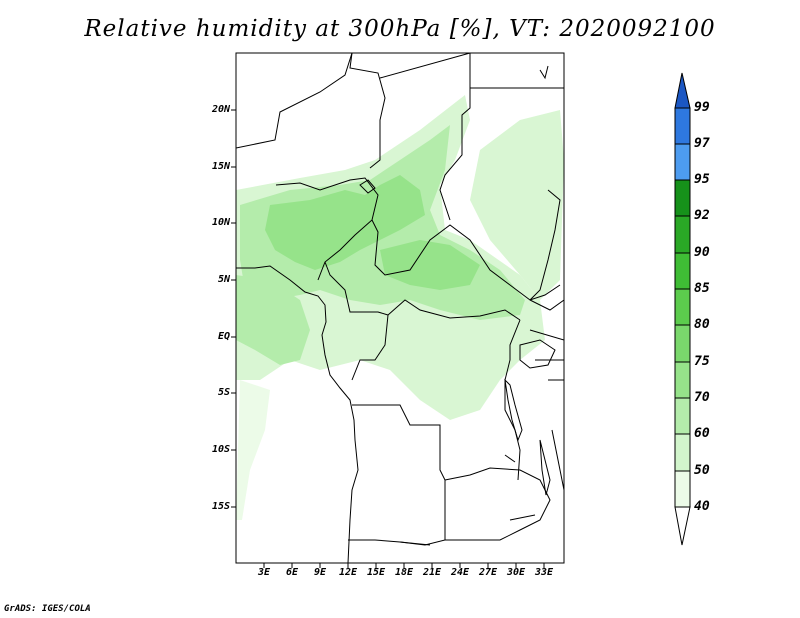 The height and width of the screenshot is (618, 800). I want to click on border-niger-libya, so click(367, 111).